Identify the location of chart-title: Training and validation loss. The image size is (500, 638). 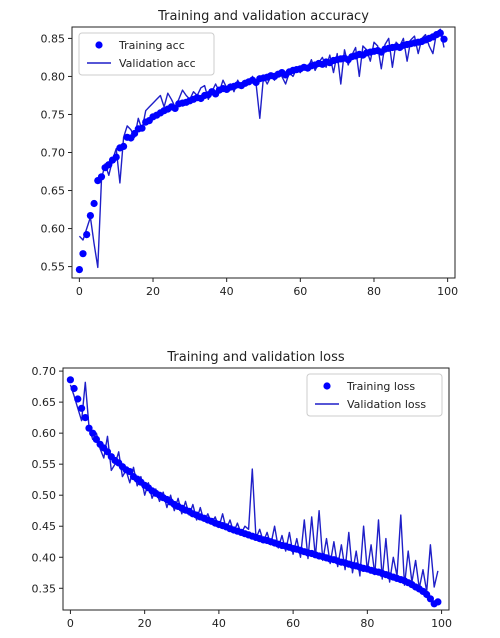
(255, 357).